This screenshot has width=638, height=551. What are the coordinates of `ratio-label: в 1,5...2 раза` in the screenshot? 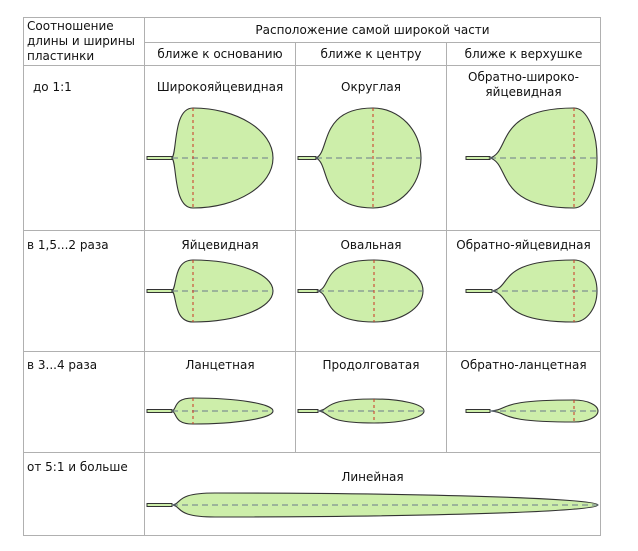 It's located at (68, 245).